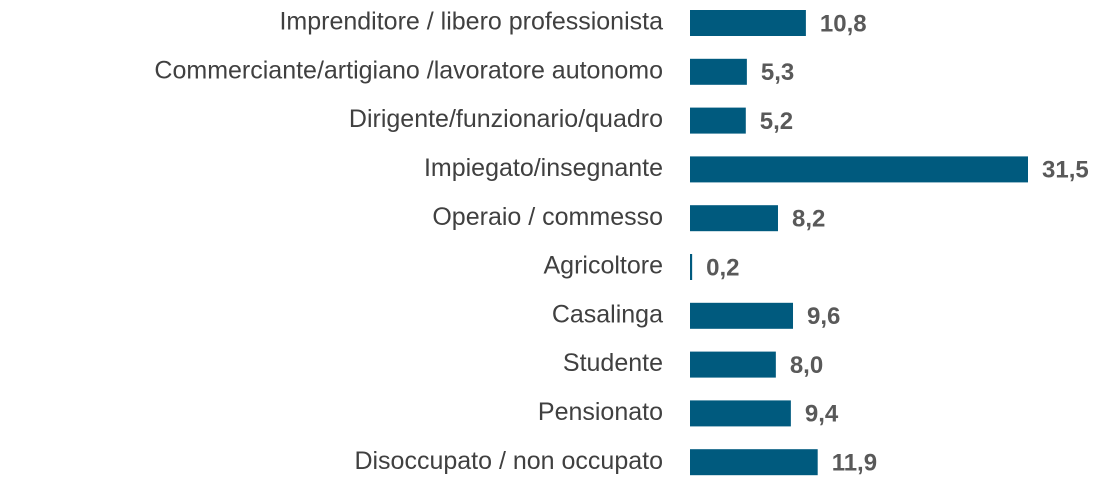 The image size is (1109, 480). Describe the element at coordinates (600, 412) in the screenshot. I see `category-label: Pensionato` at that location.